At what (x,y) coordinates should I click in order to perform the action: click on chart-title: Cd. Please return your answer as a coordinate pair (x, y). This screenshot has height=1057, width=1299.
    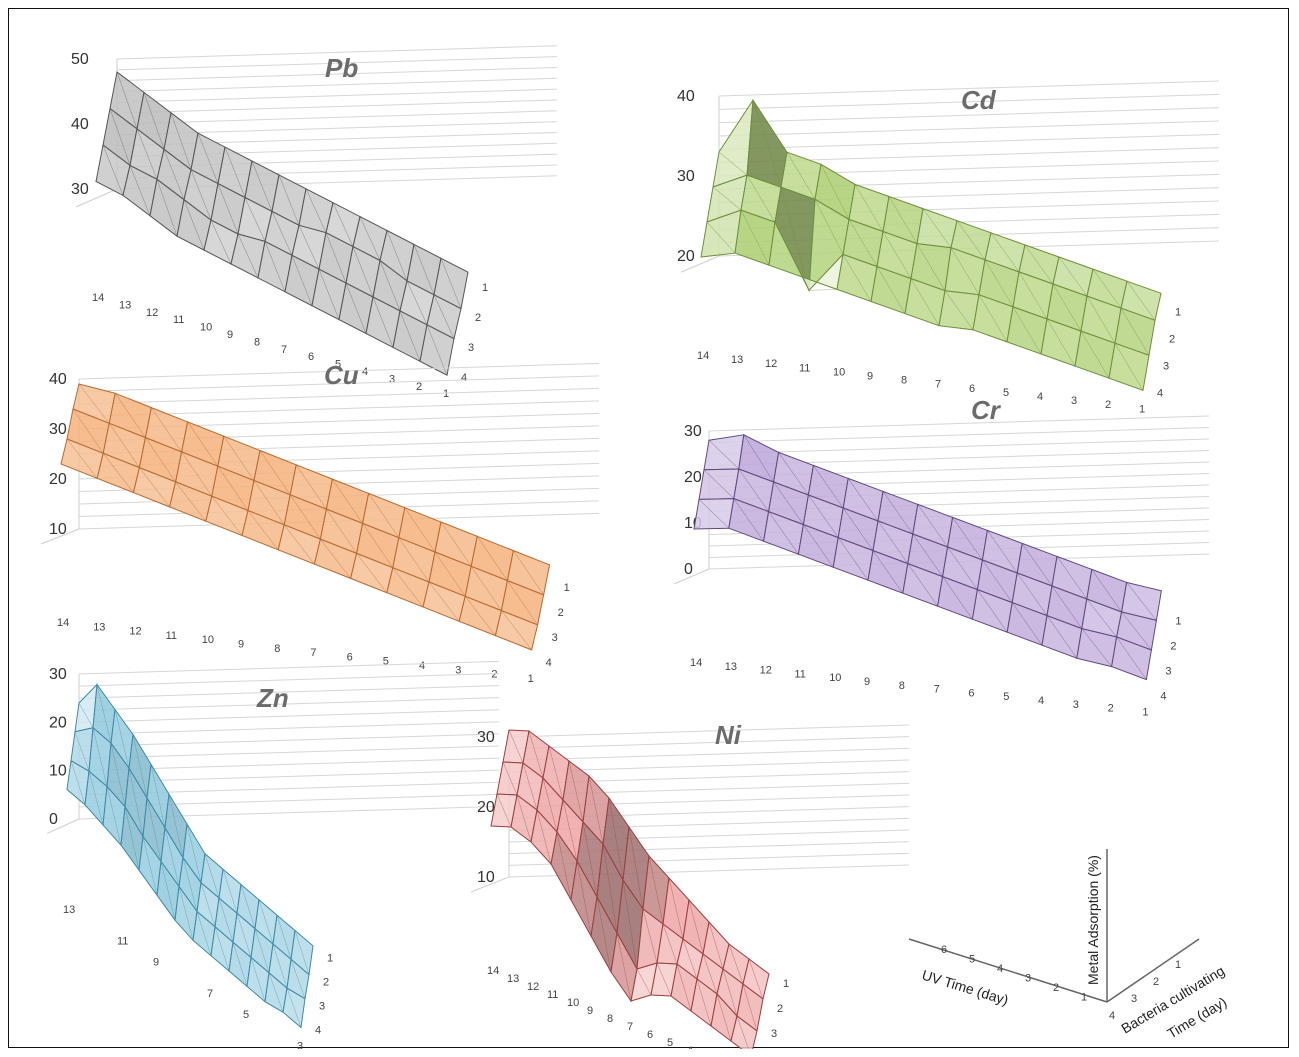
    Looking at the image, I should click on (979, 100).